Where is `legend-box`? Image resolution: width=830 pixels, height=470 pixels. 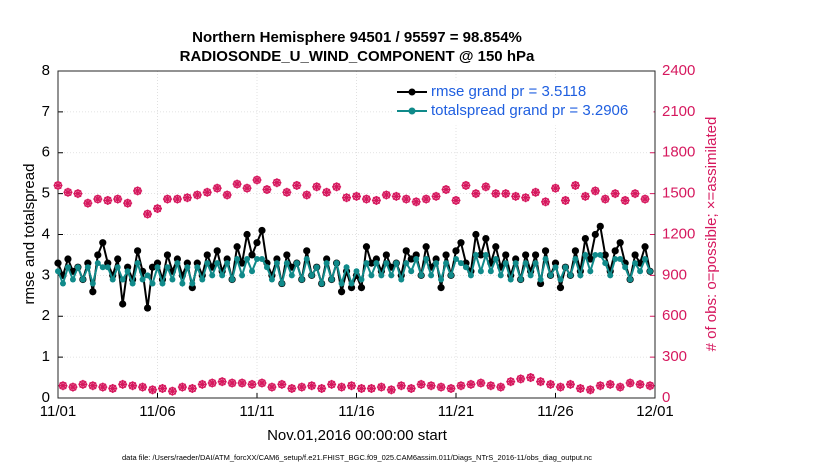 legend-box is located at coordinates (523, 103).